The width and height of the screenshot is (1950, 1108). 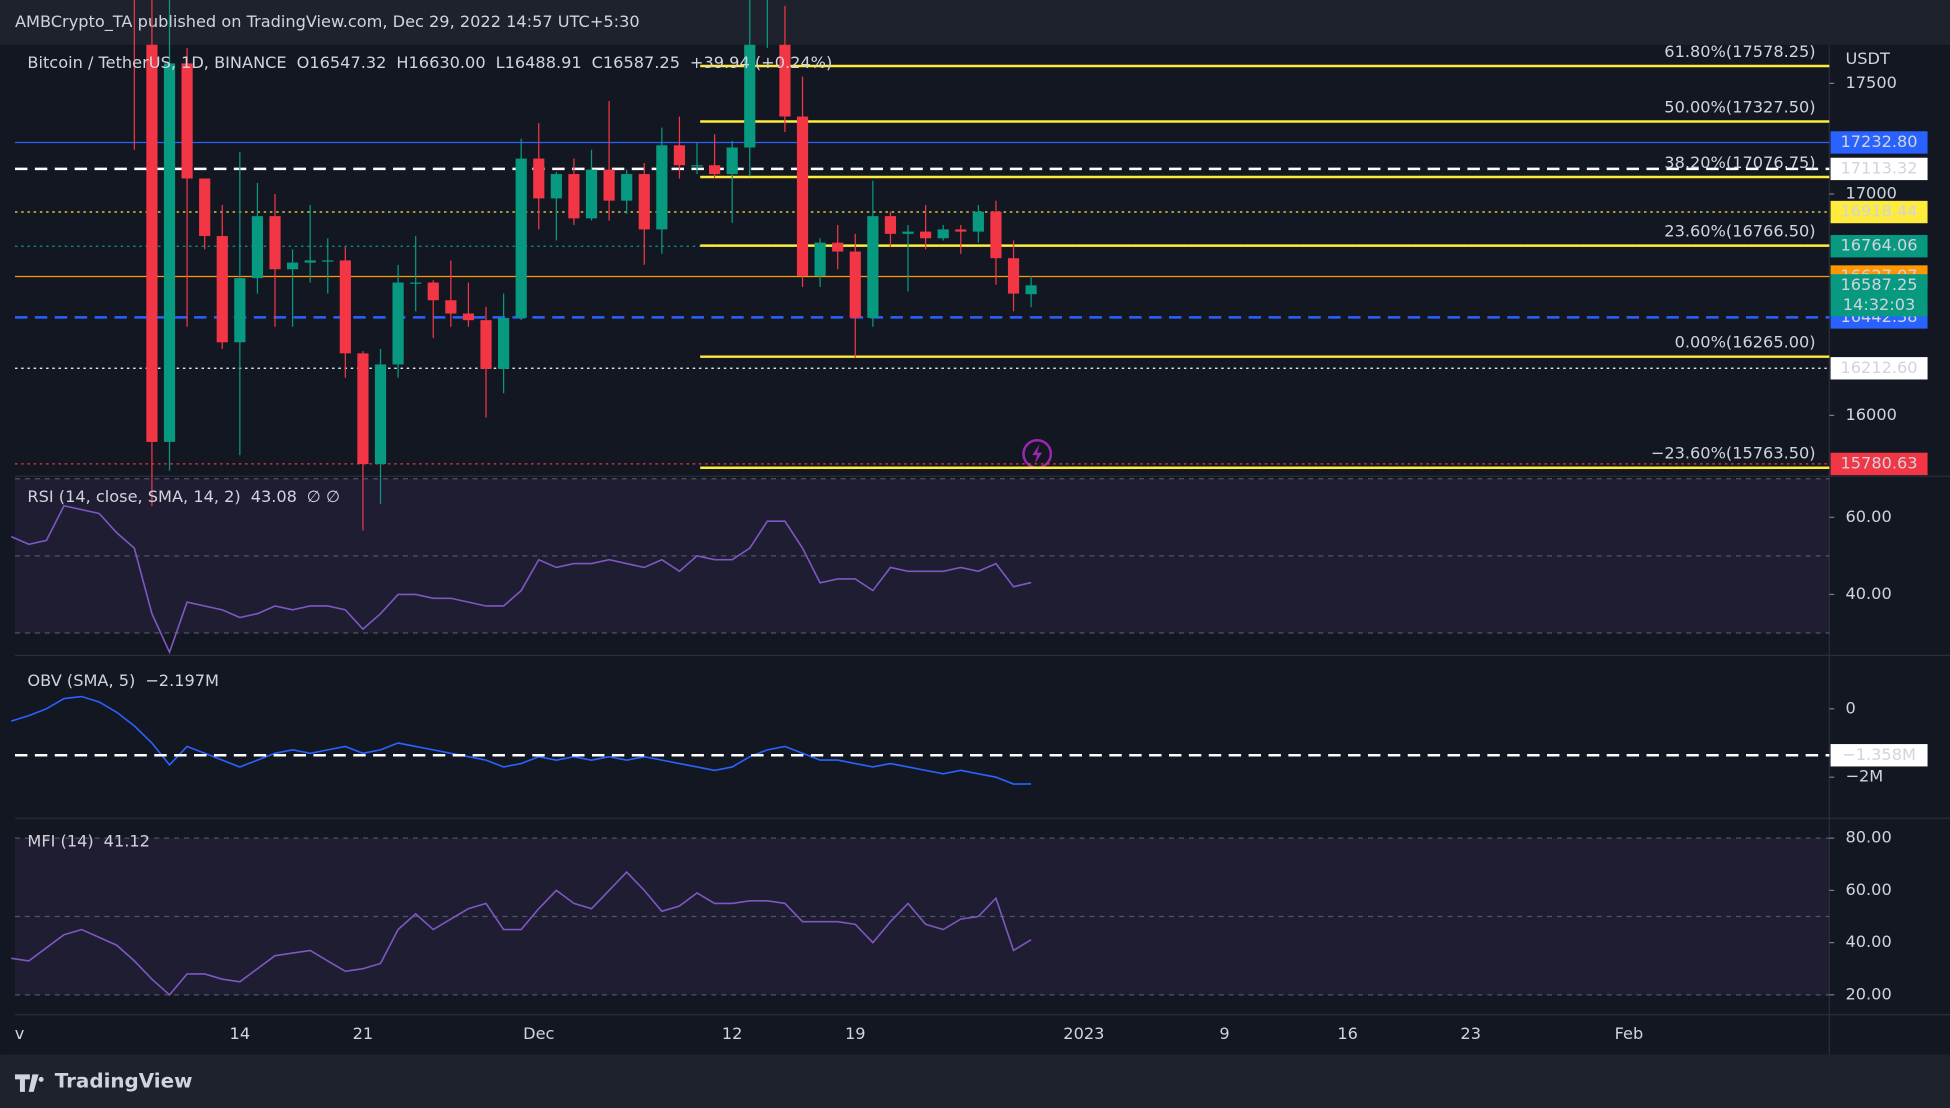 I want to click on legend-item: L16488.91, so click(x=539, y=62).